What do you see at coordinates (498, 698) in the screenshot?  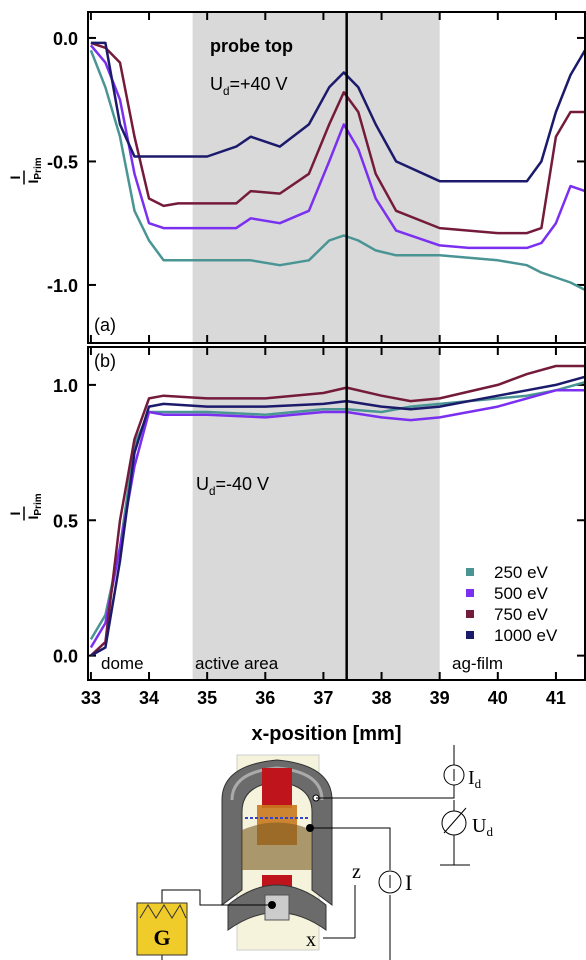 I see `x-tick-label: 40` at bounding box center [498, 698].